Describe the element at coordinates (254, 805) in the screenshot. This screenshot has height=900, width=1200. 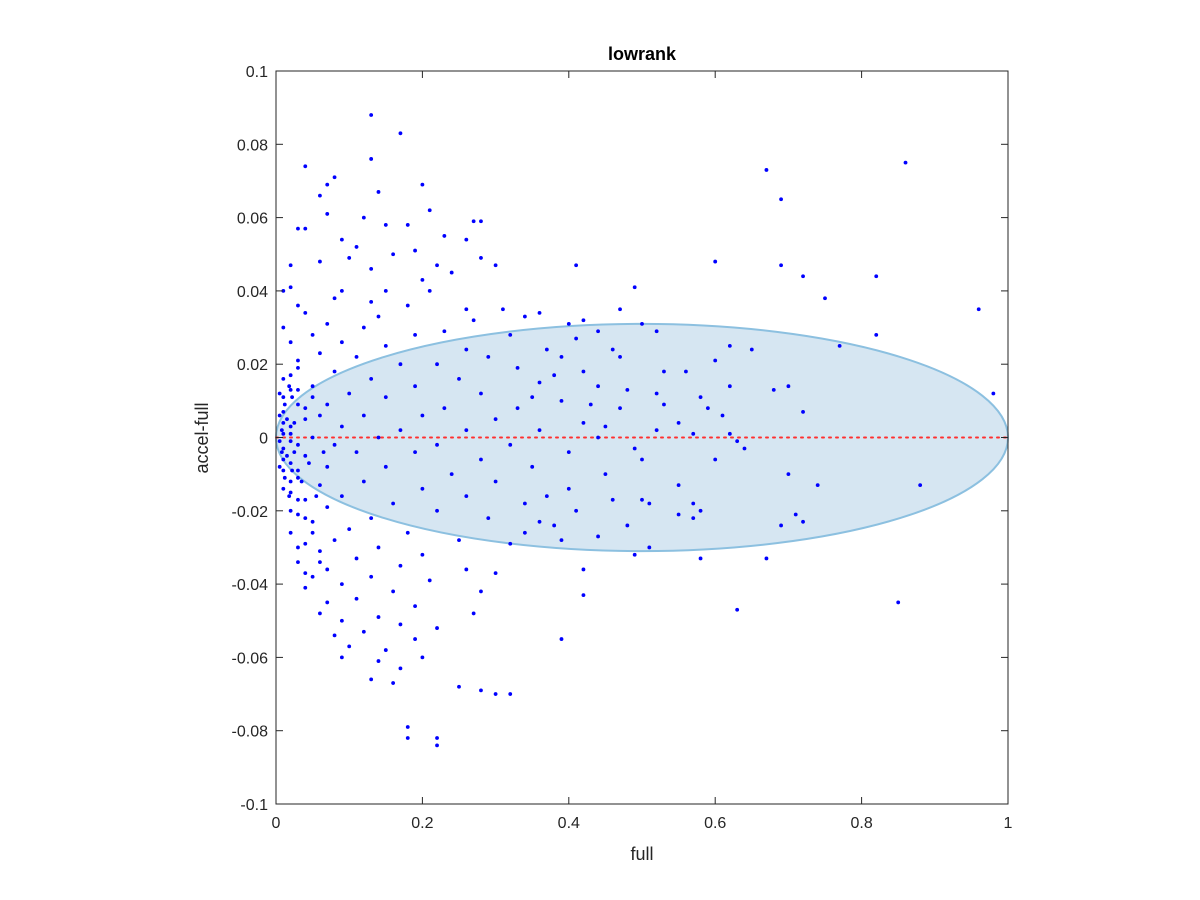
I see `y-tick-label: -0.1` at that location.